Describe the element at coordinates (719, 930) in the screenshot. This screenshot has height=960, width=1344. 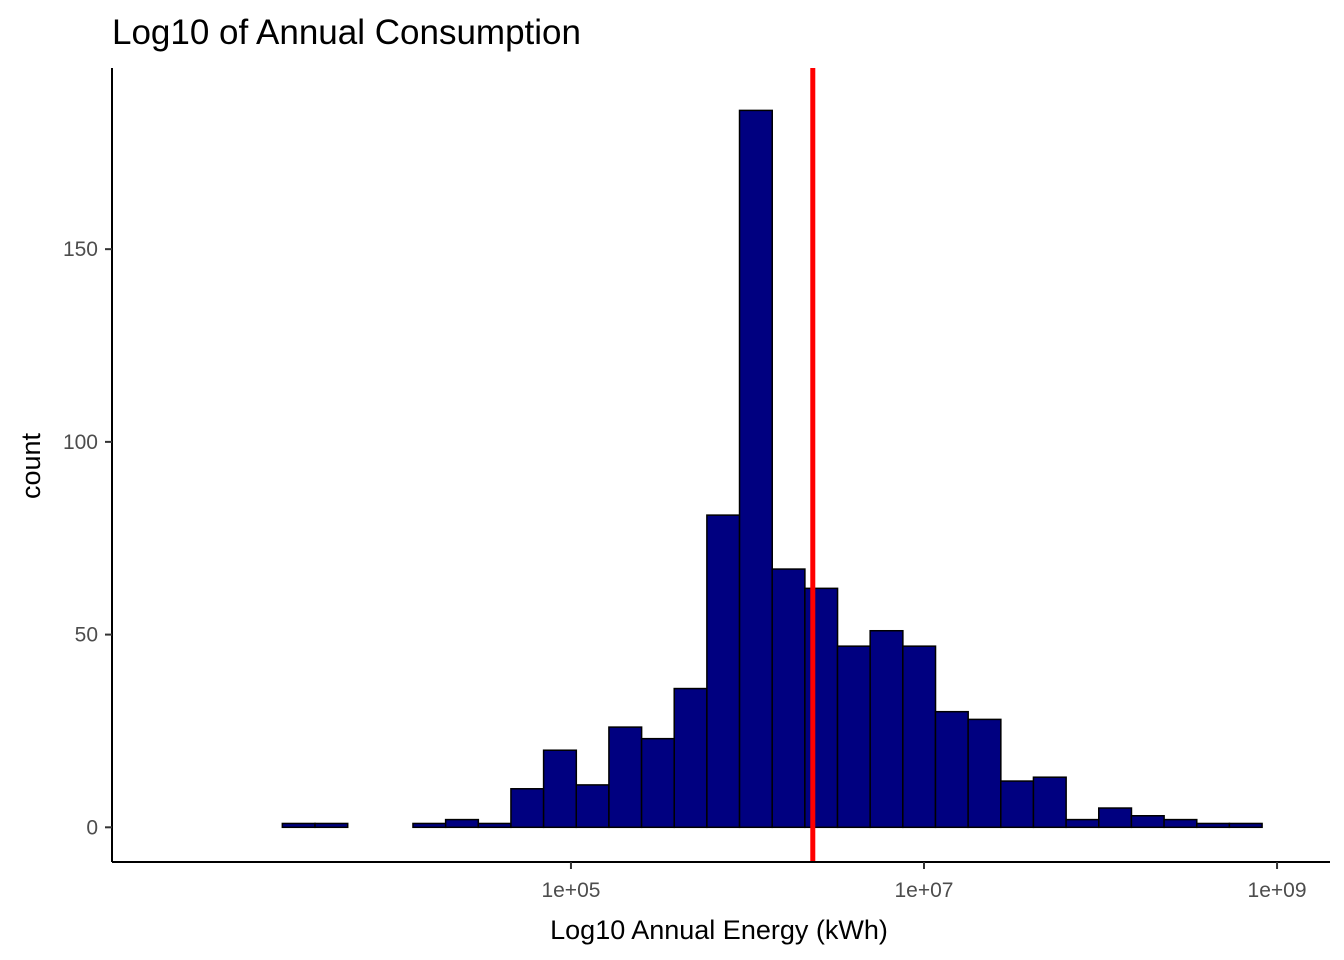
I see `x-axis-title: Log10 Annual Energy (kWh)` at that location.